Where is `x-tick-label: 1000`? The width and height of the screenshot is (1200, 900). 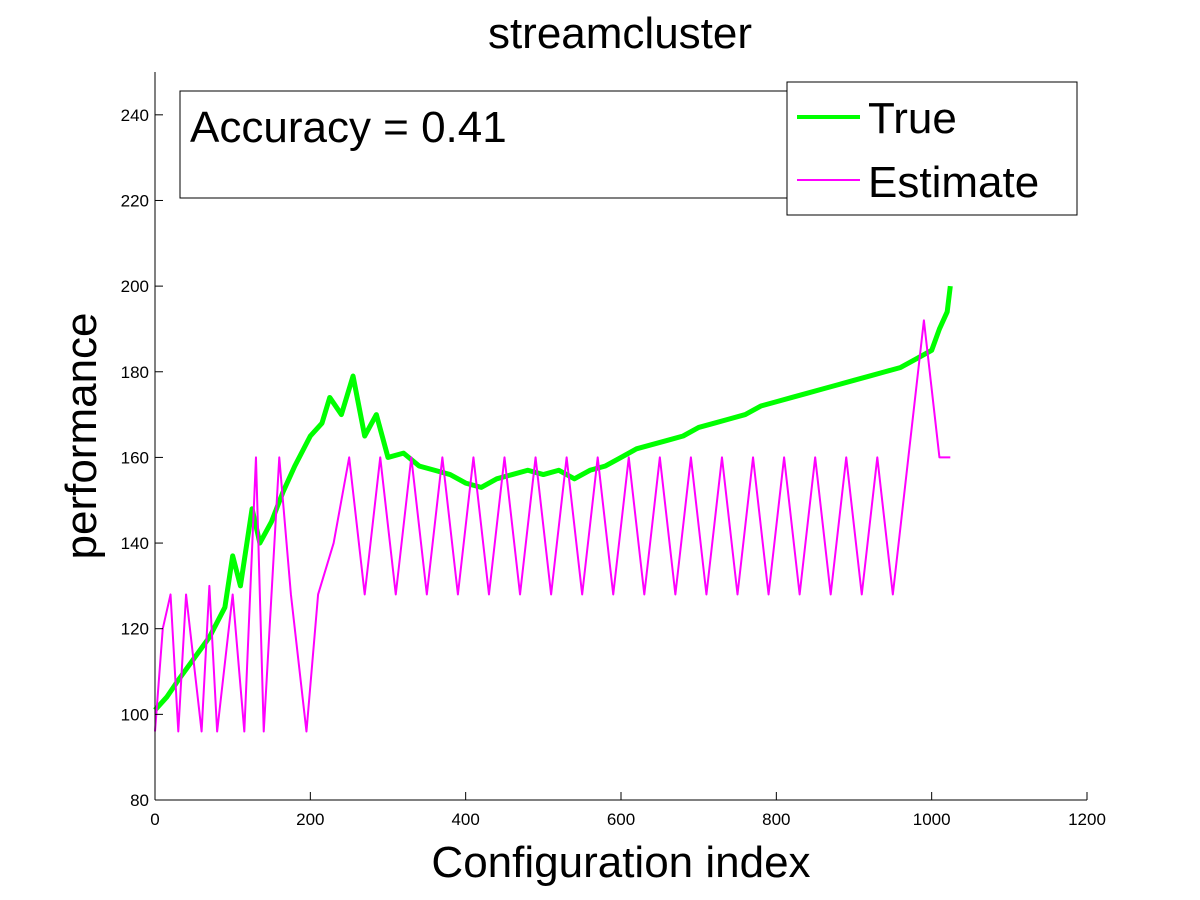
x-tick-label: 1000 is located at coordinates (932, 819).